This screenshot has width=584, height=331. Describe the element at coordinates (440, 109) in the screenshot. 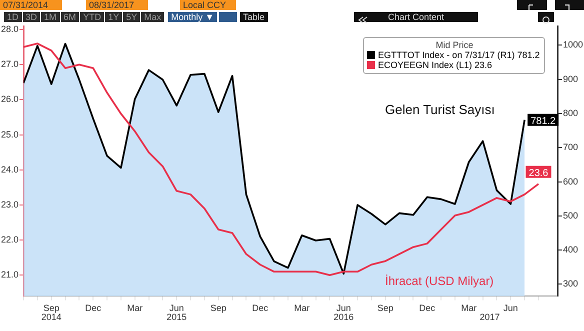

I see `annotation: Gelen Turist Sayısı` at that location.